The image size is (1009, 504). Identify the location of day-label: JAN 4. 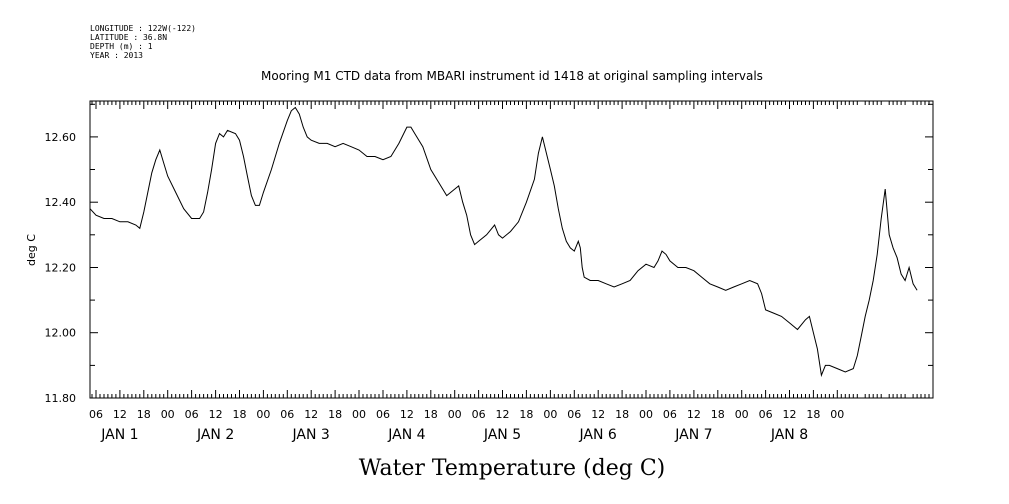
(406, 435).